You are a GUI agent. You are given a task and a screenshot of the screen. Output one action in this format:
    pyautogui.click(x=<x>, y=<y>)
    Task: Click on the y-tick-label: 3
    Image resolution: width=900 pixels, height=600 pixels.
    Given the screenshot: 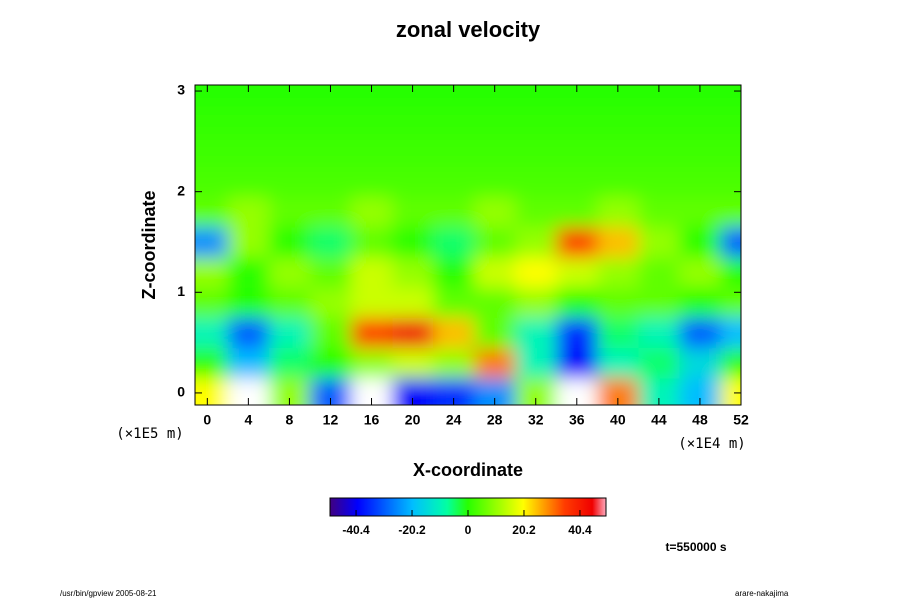 What is the action you would take?
    pyautogui.click(x=181, y=90)
    